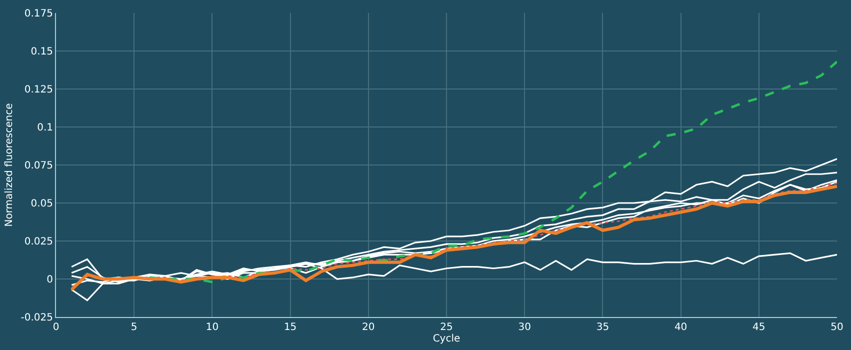 This screenshot has width=851, height=350. Describe the element at coordinates (681, 327) in the screenshot. I see `x-tick-label: 40` at that location.